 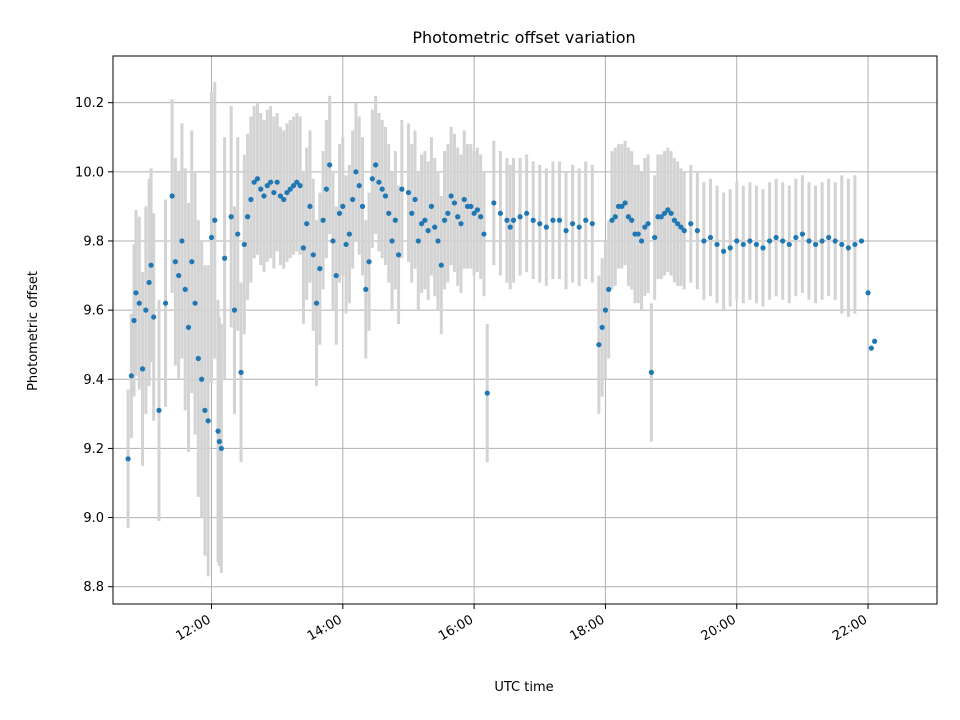 I want to click on x-axis-label: UTC time, so click(x=523, y=687).